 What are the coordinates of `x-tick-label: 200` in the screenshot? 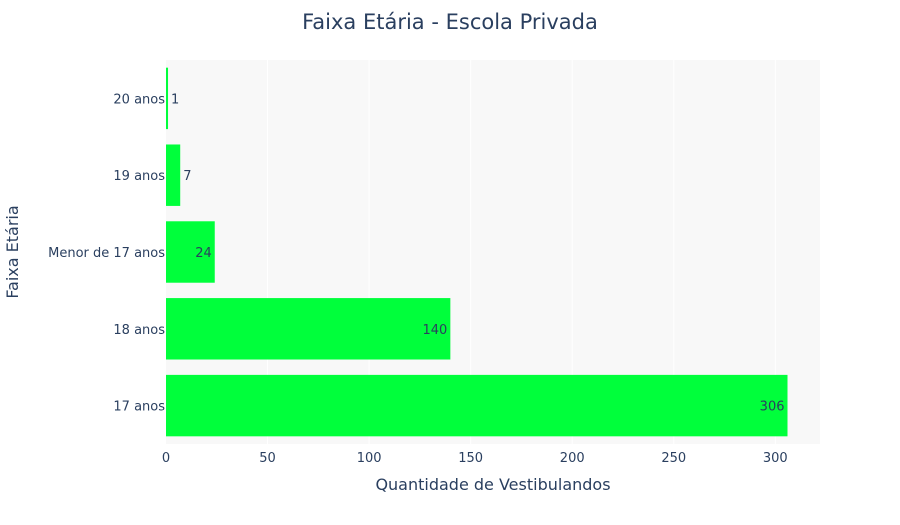 It's located at (572, 458).